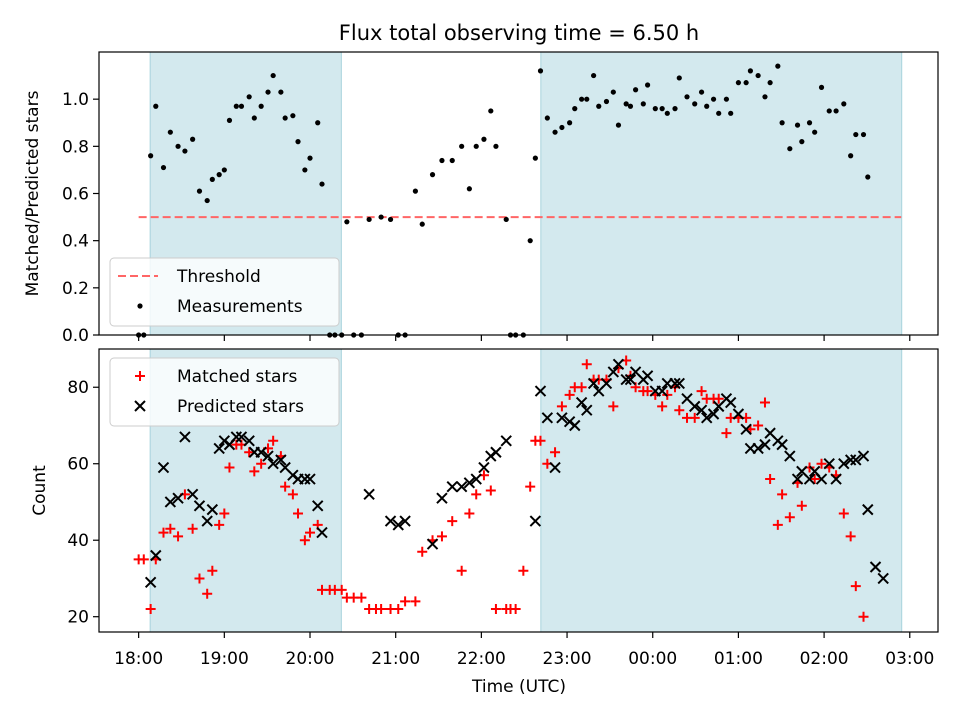 The width and height of the screenshot is (960, 720). Describe the element at coordinates (75, 195) in the screenshot. I see `y-tick-label: 0.6` at that location.